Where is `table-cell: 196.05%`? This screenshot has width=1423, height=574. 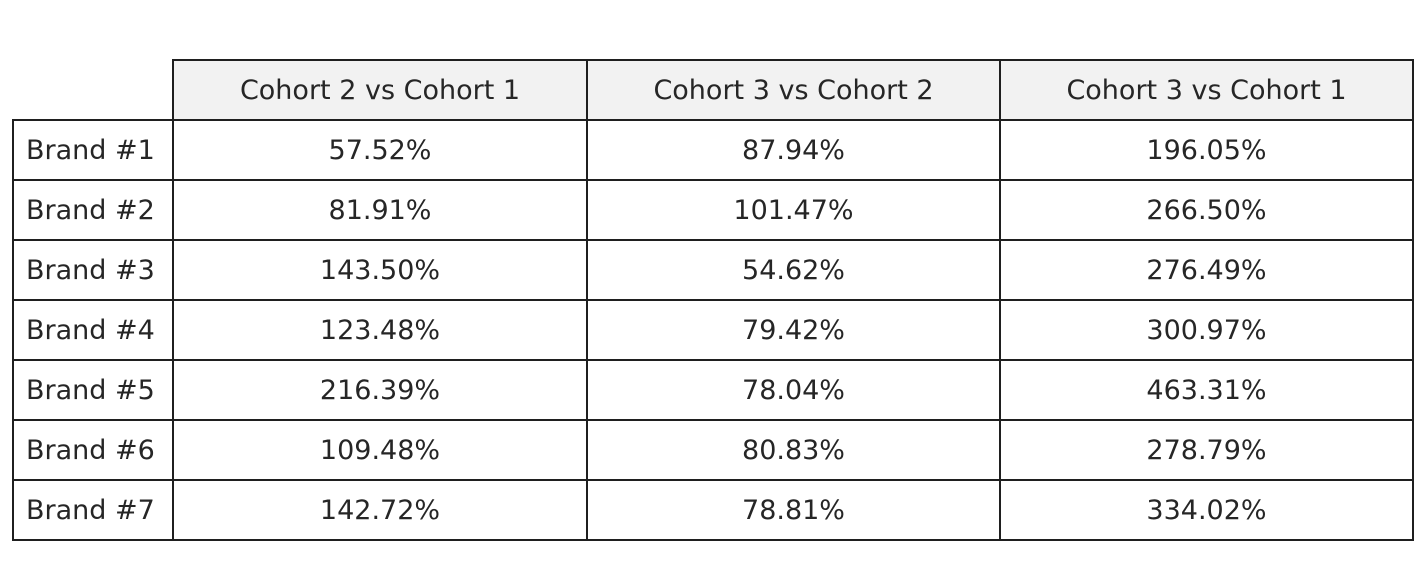
table-cell: 196.05% is located at coordinates (1206, 150).